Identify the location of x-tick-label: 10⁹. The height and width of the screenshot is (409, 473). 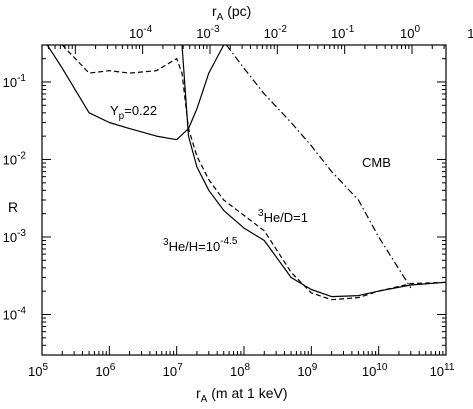
(307, 370).